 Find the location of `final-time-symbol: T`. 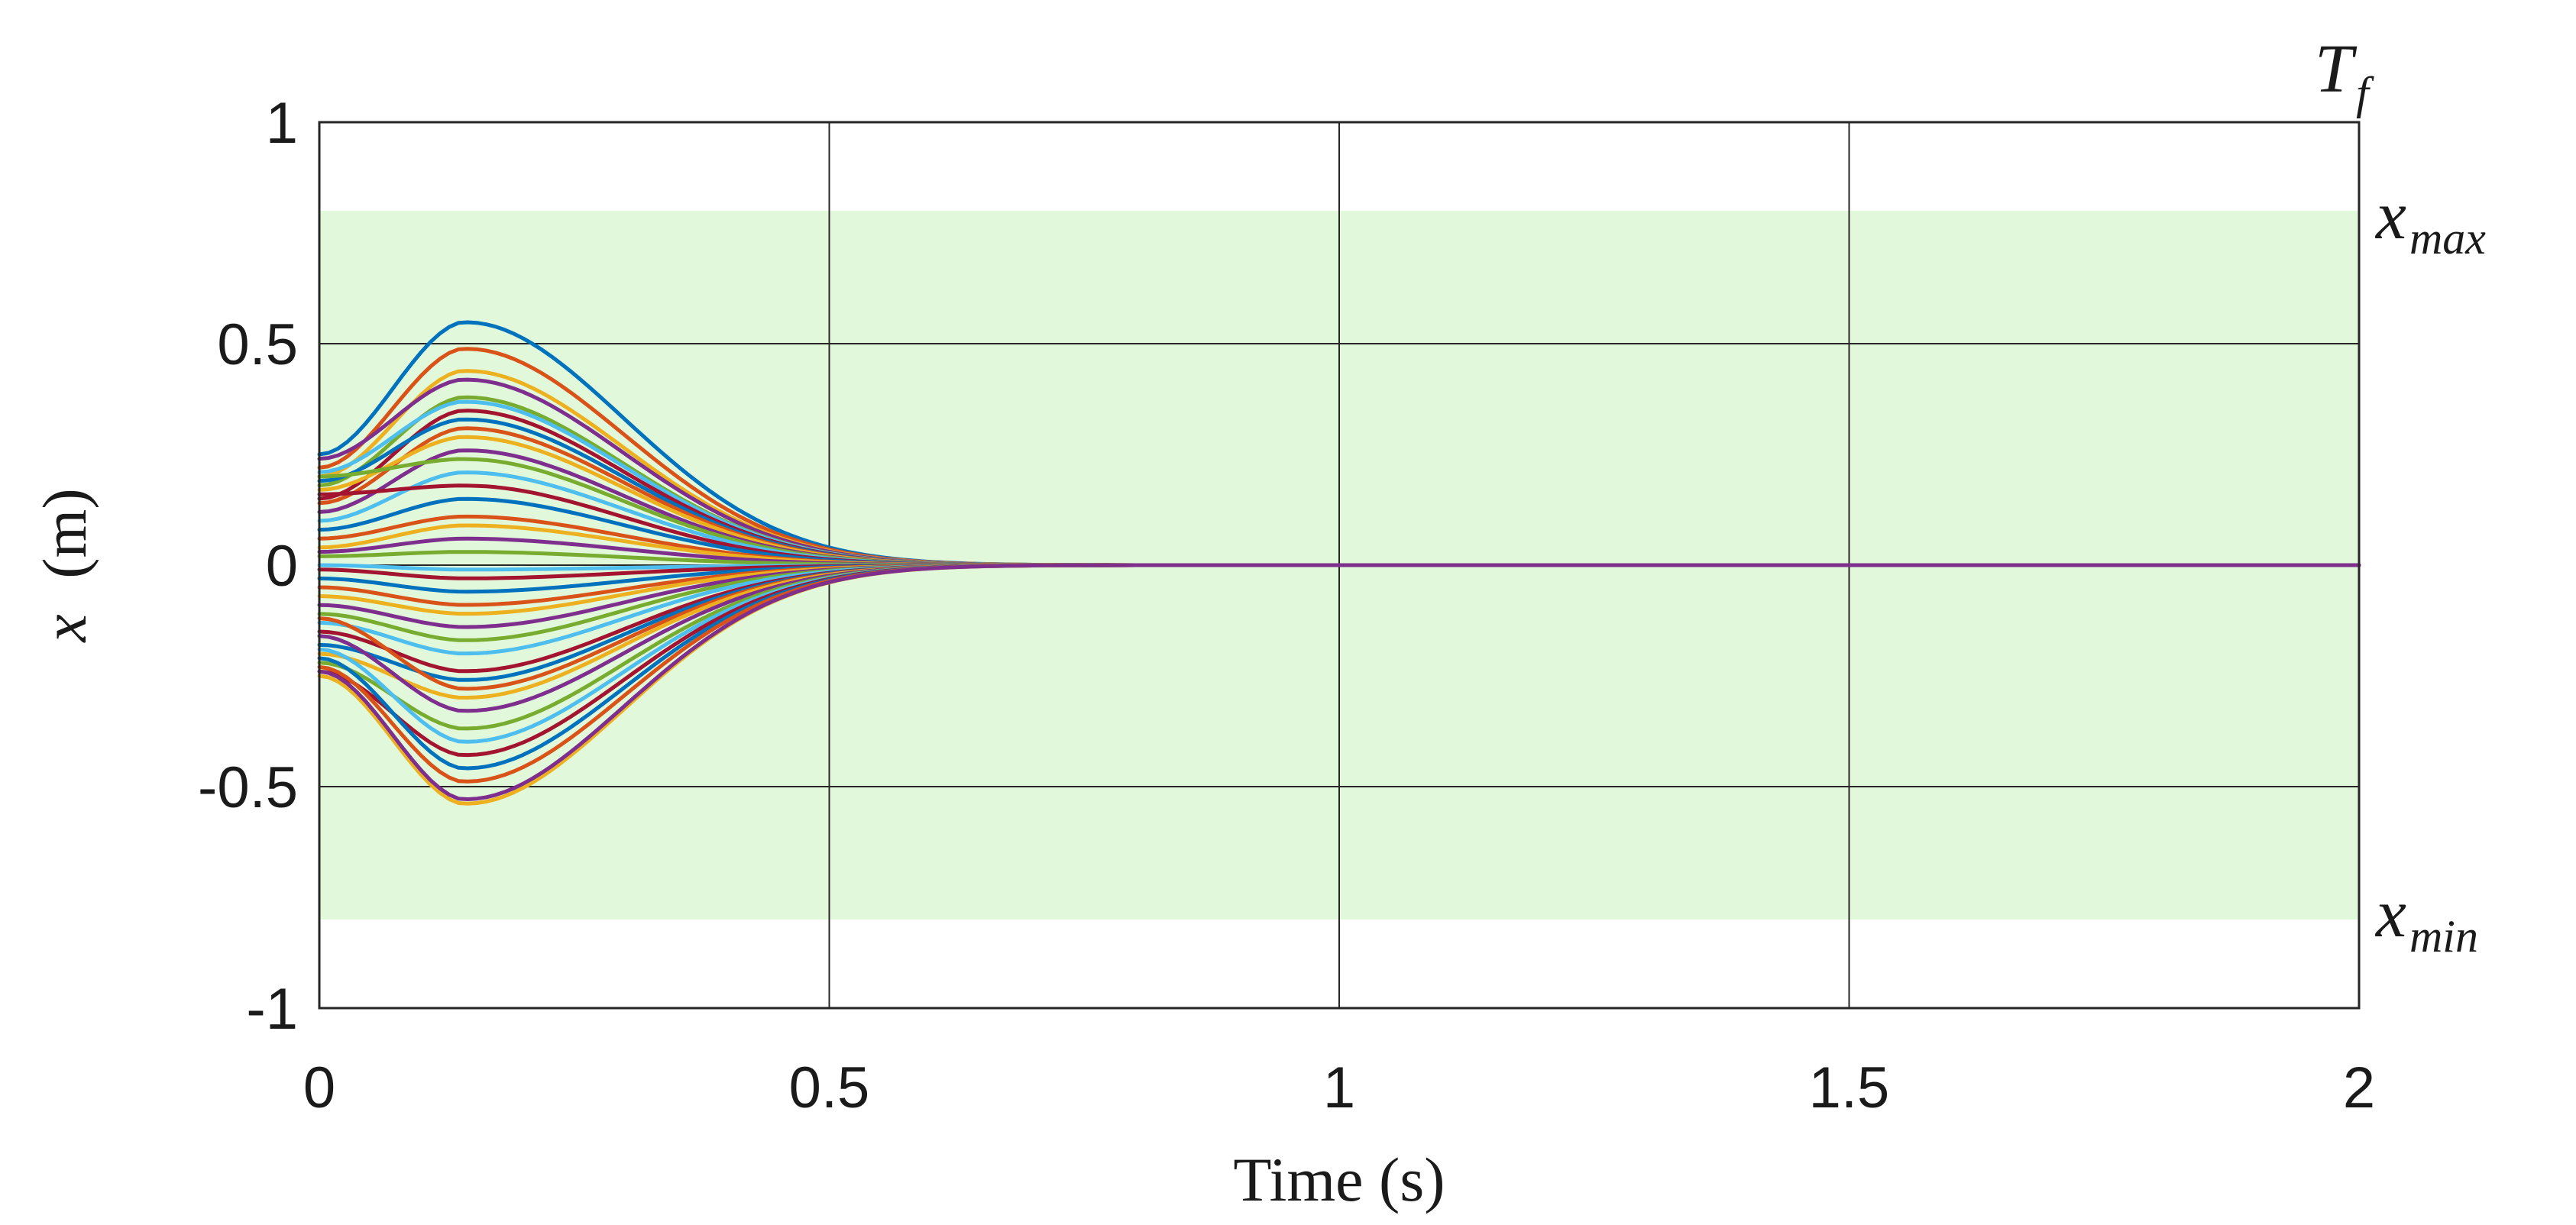

final-time-symbol: T is located at coordinates (2336, 69).